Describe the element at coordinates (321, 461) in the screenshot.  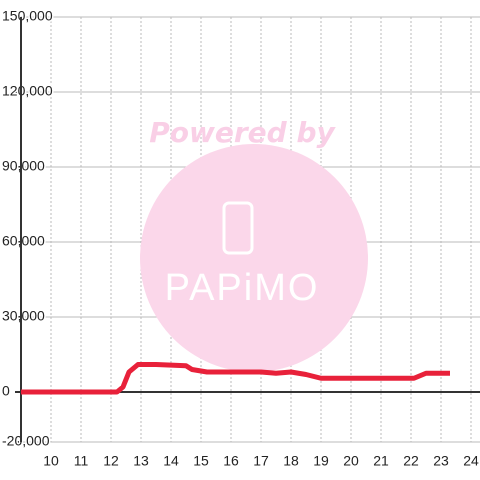
I see `x-tick-label: 19` at that location.